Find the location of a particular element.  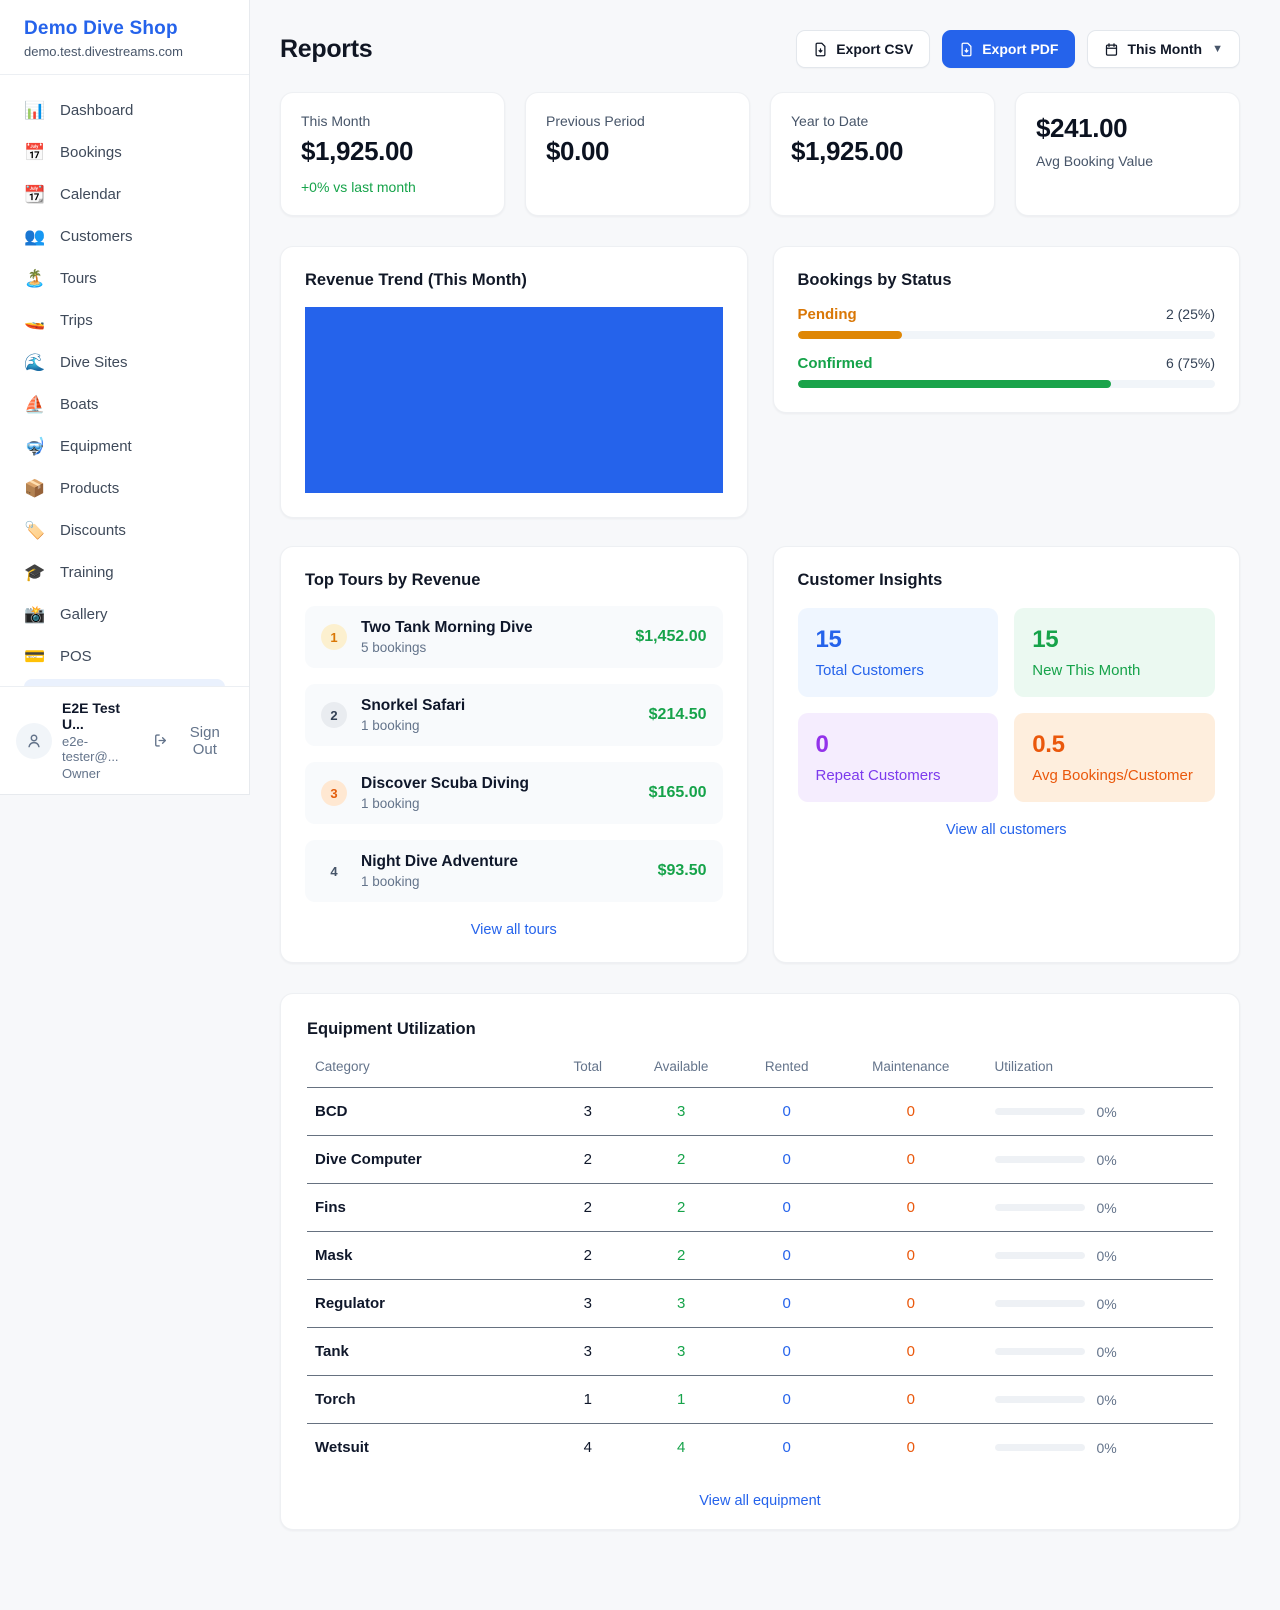

file-download-icon is located at coordinates (820, 49).